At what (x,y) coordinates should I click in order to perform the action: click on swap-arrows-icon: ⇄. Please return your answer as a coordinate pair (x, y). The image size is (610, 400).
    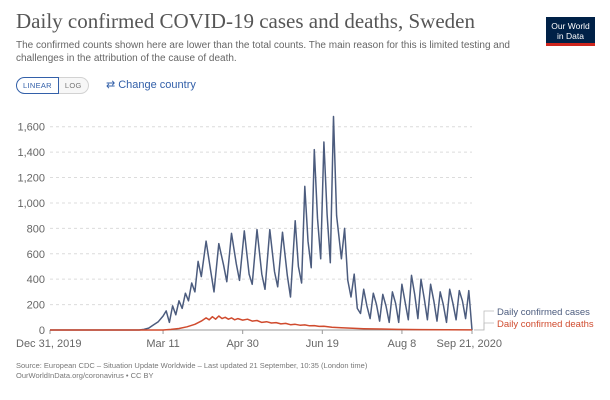
    Looking at the image, I should click on (111, 85).